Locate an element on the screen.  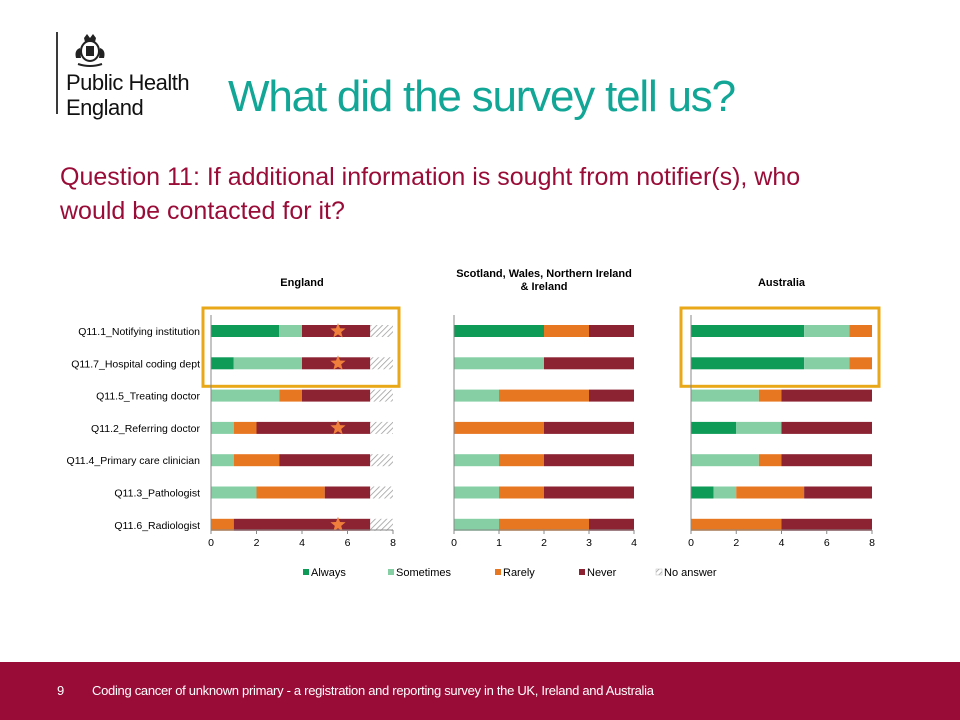
legend-label: Never is located at coordinates (602, 573).